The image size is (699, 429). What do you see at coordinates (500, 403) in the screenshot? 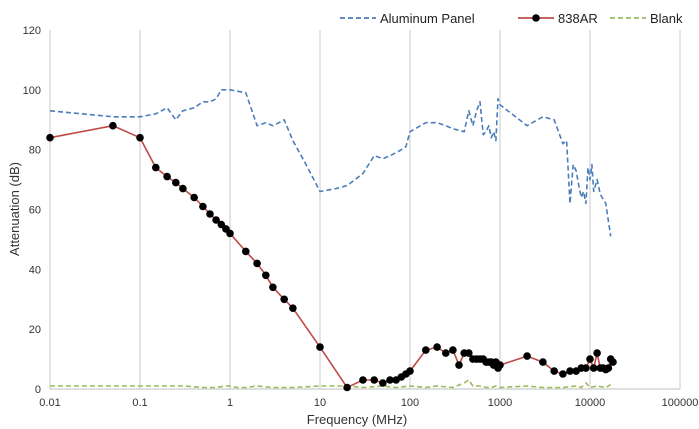
I see `x-tick-label: 1000` at bounding box center [500, 403].